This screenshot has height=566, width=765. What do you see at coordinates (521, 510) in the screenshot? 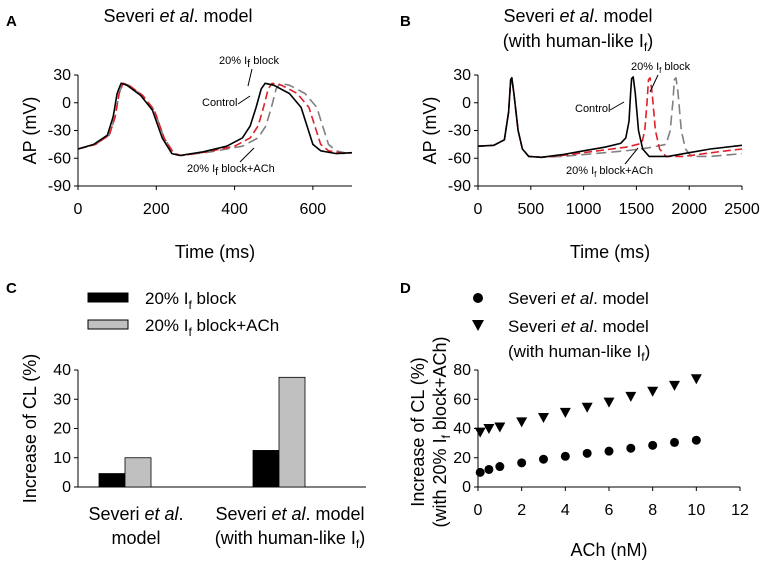
I see `panel-d-xtick-label: 2` at bounding box center [521, 510].